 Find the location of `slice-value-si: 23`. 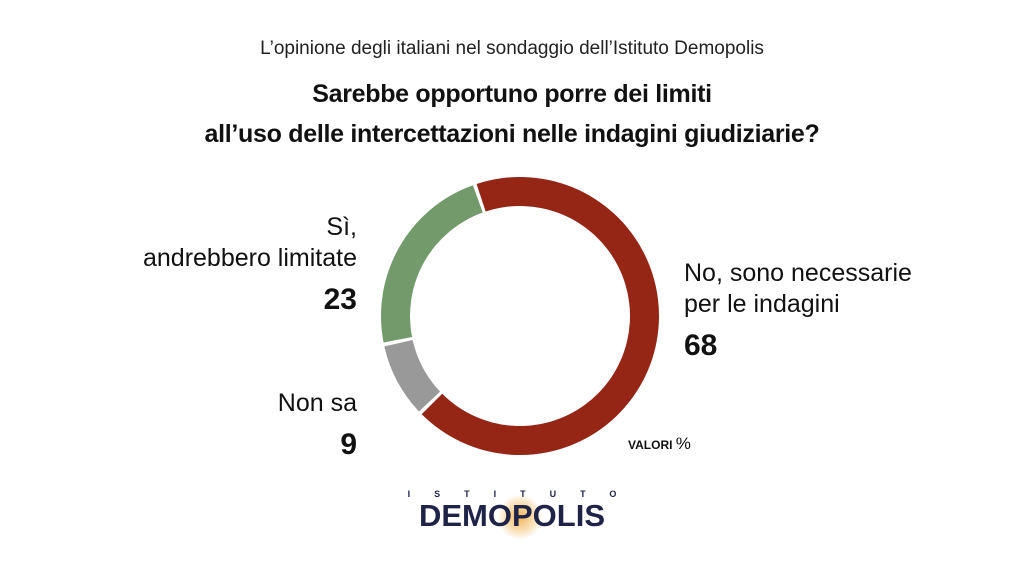

slice-value-si: 23 is located at coordinates (340, 299).